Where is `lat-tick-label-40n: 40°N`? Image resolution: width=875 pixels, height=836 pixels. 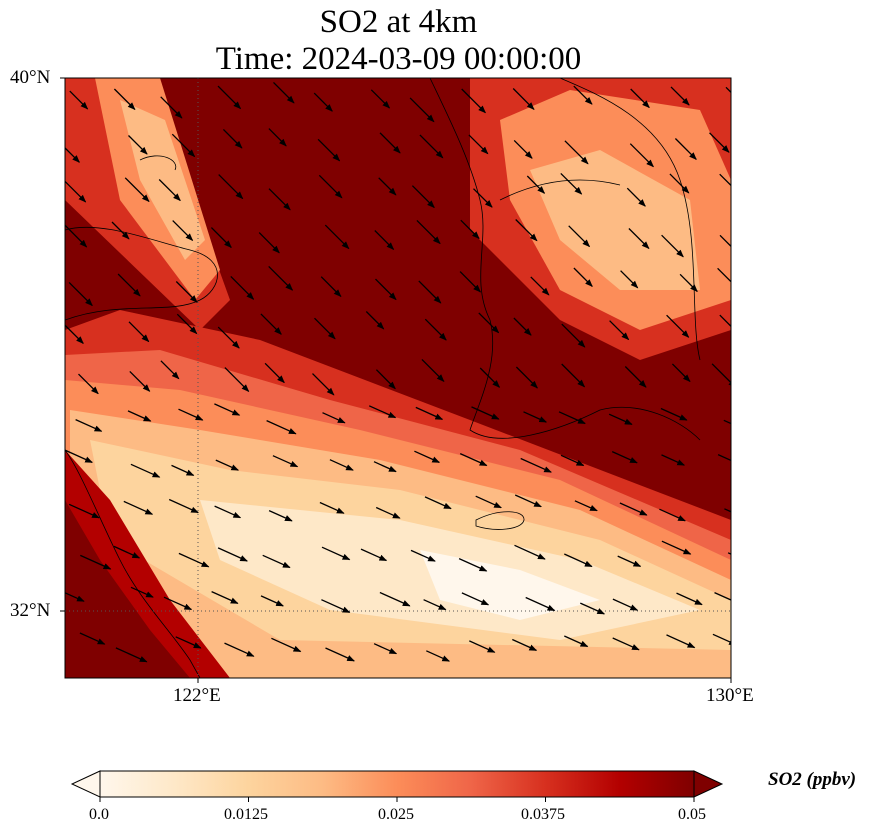
lat-tick-label-40n: 40°N is located at coordinates (30, 77).